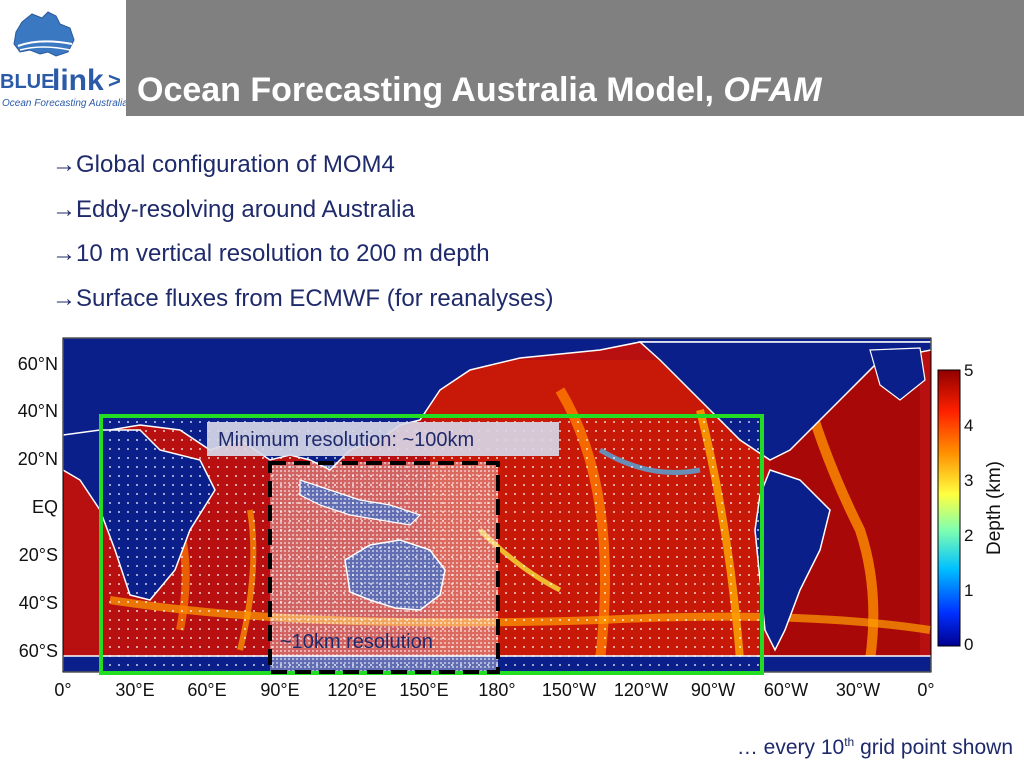 The image size is (1024, 768). I want to click on australia-icon, so click(44, 34).